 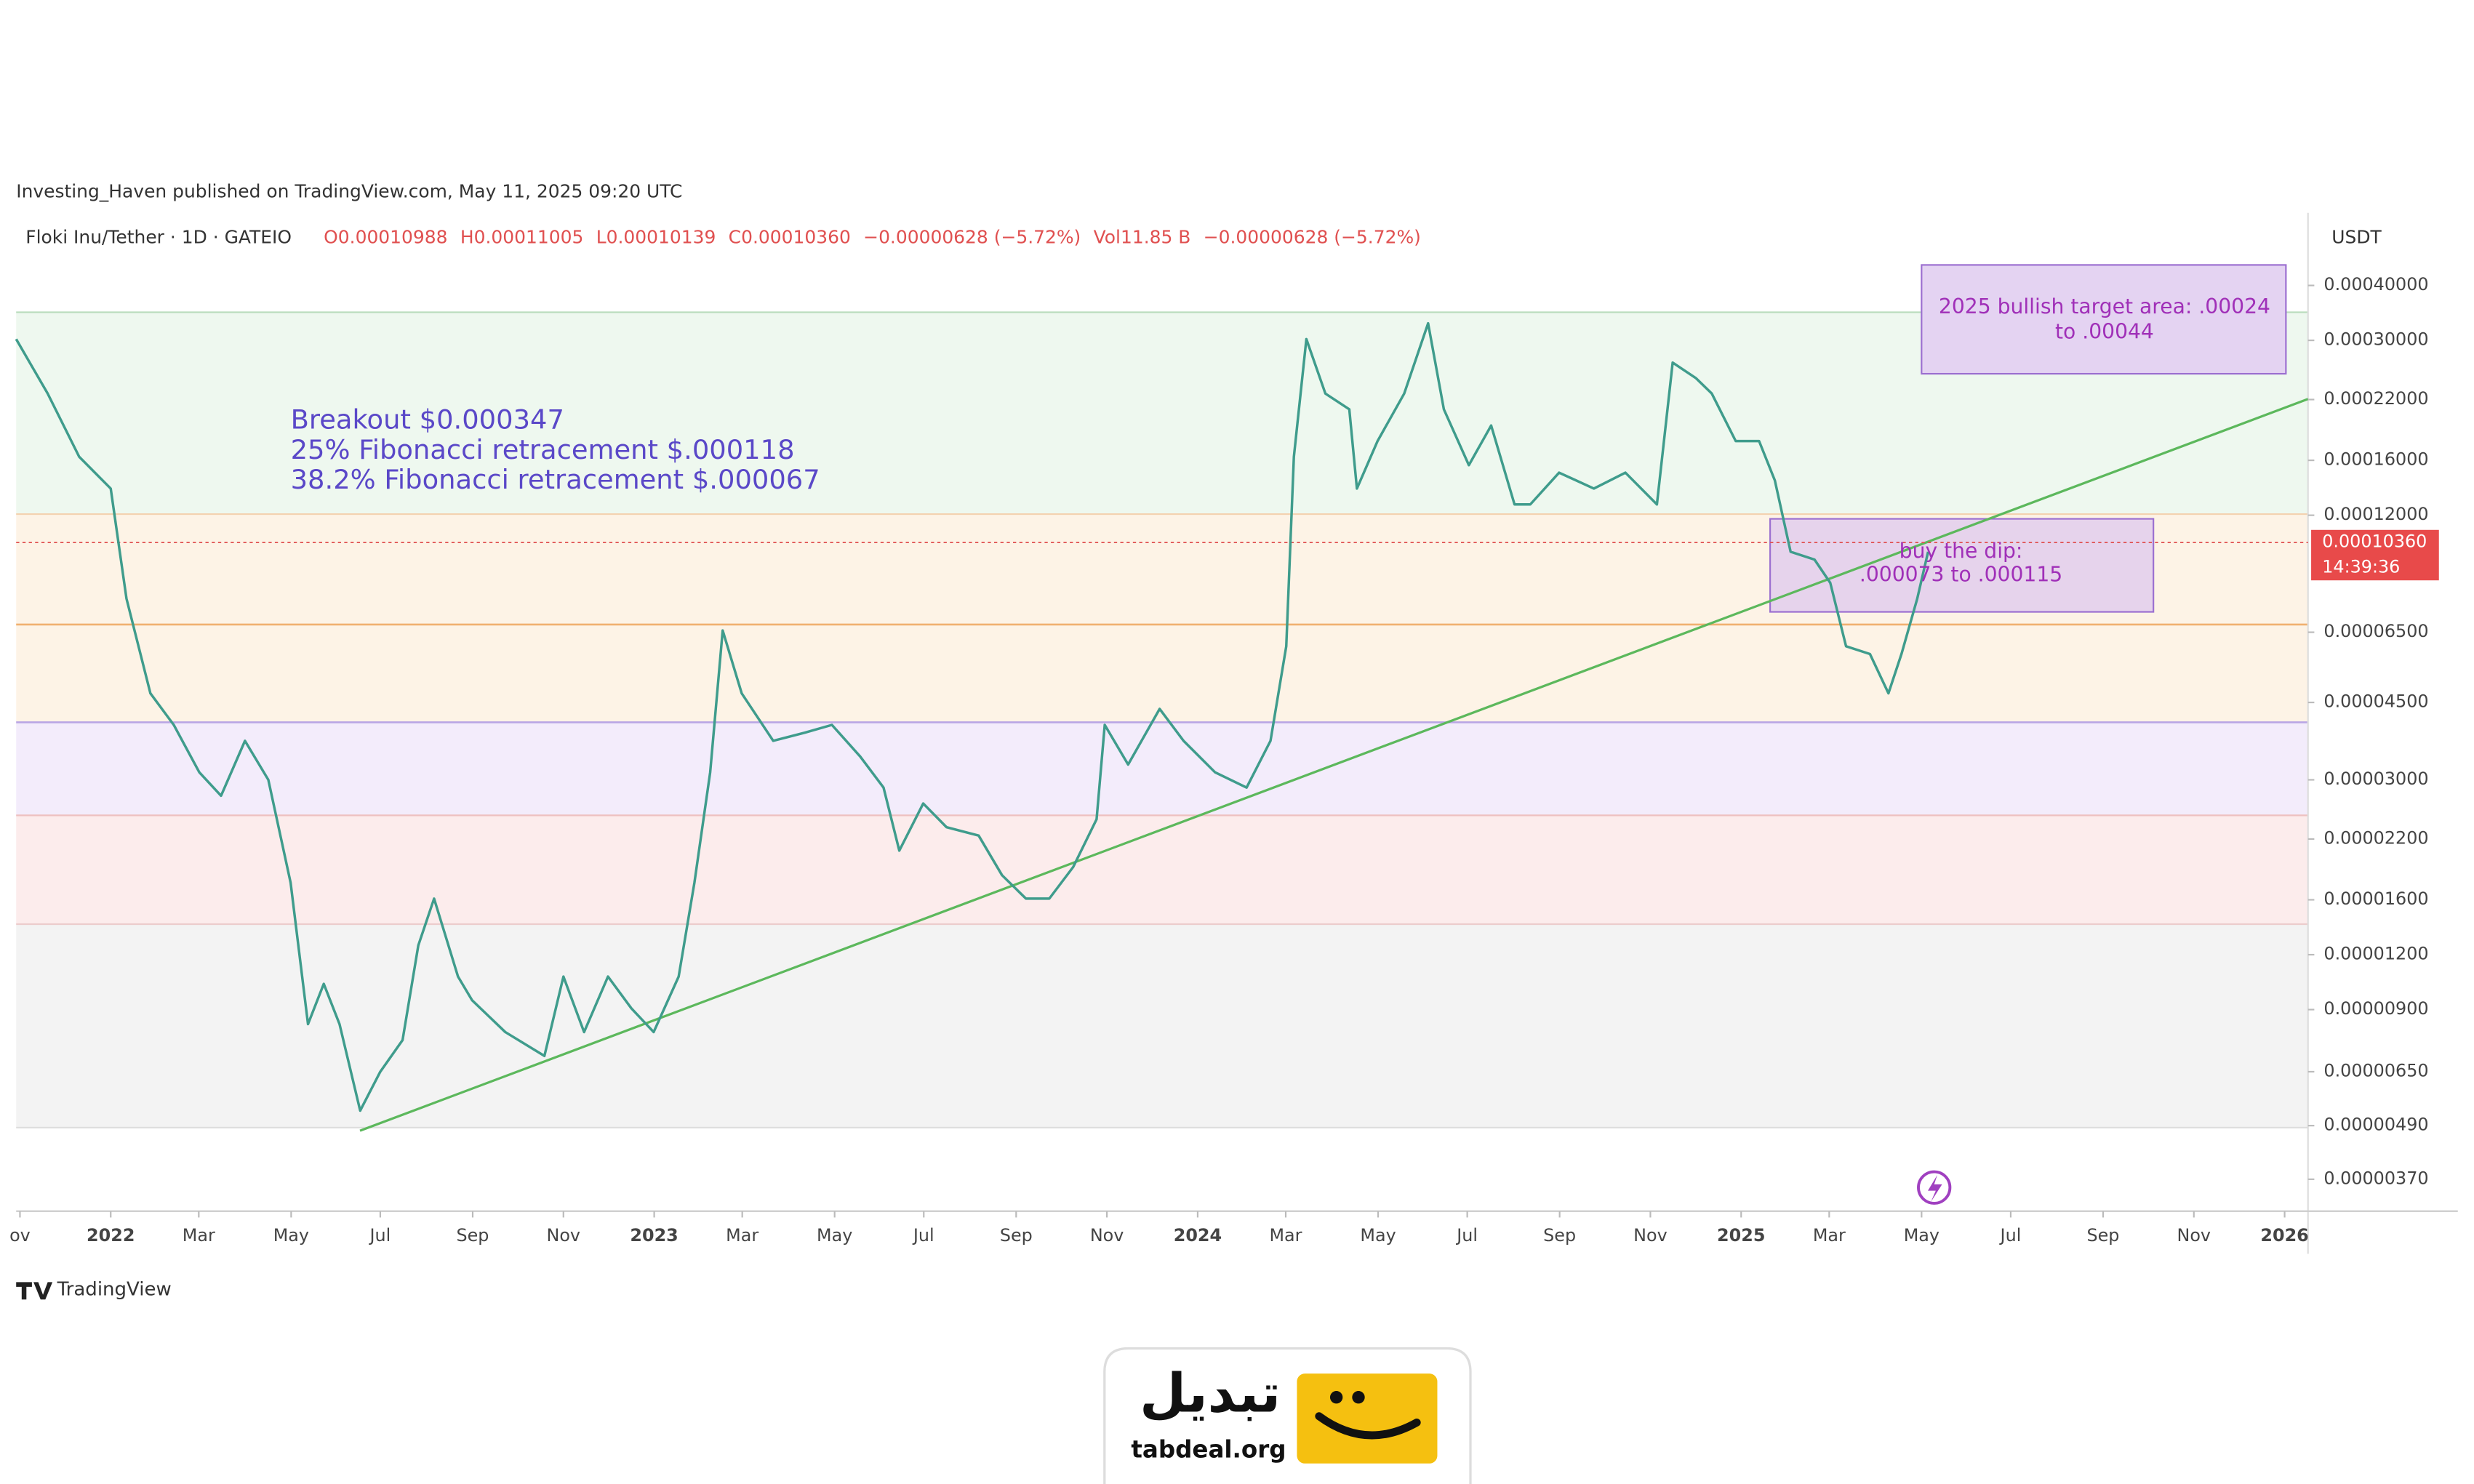 I want to click on countdown: 14:39:36, so click(x=2361, y=566).